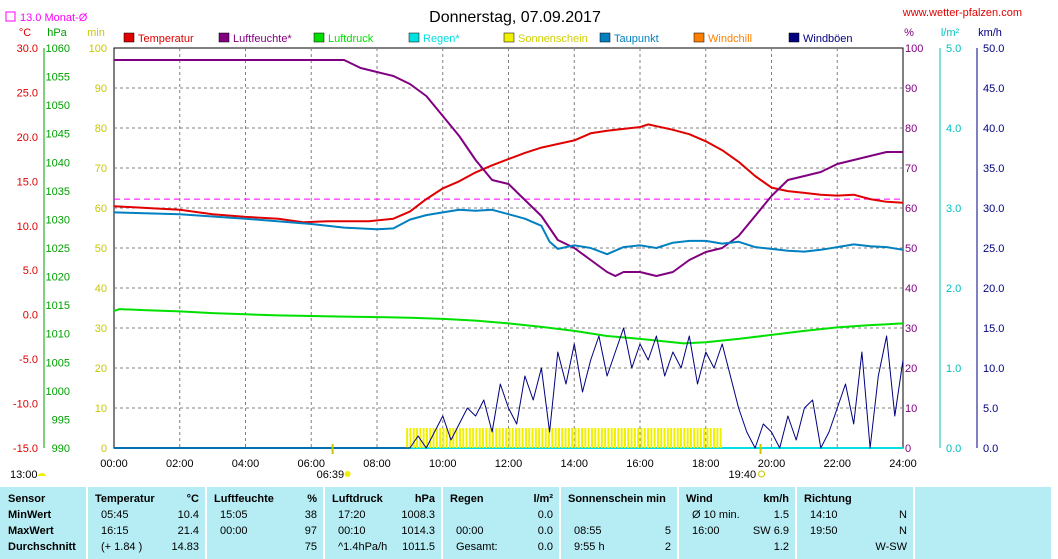 The image size is (1058, 559). Describe the element at coordinates (58, 220) in the screenshot. I see `axis-tick-pressure: 1030` at that location.